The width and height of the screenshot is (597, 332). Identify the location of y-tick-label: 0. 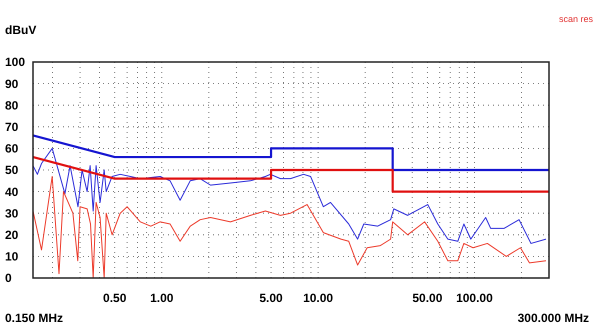
(8, 278).